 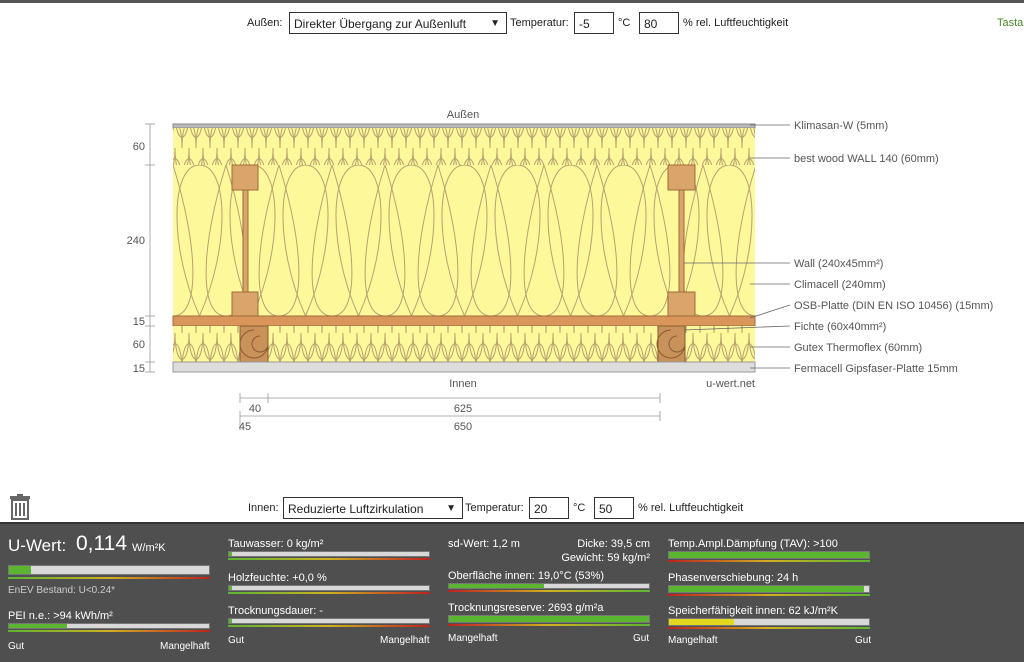 What do you see at coordinates (769, 555) in the screenshot?
I see `tav-bar` at bounding box center [769, 555].